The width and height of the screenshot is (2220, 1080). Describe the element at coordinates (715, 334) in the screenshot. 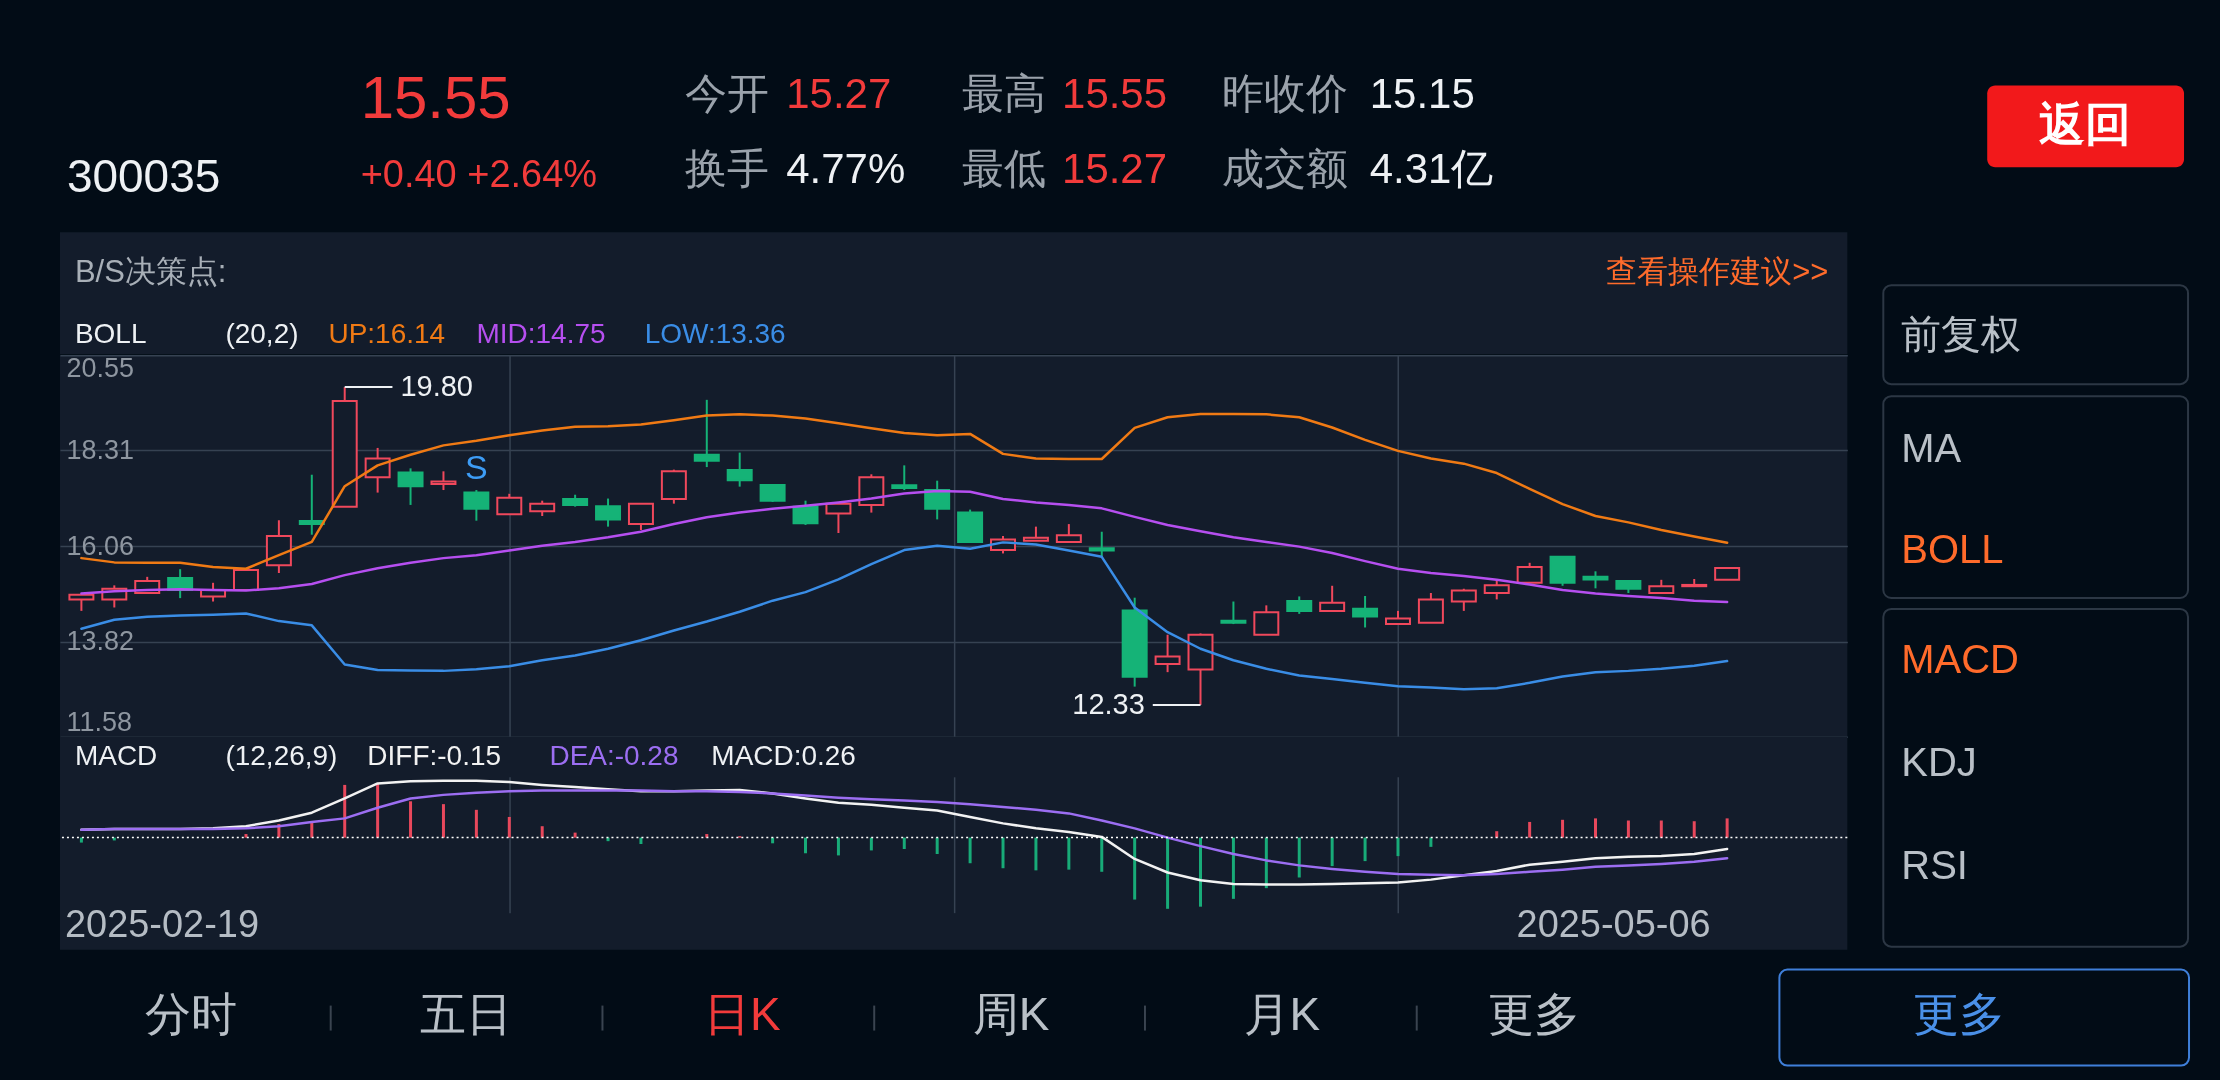

I see `text: LOW:13.36` at that location.